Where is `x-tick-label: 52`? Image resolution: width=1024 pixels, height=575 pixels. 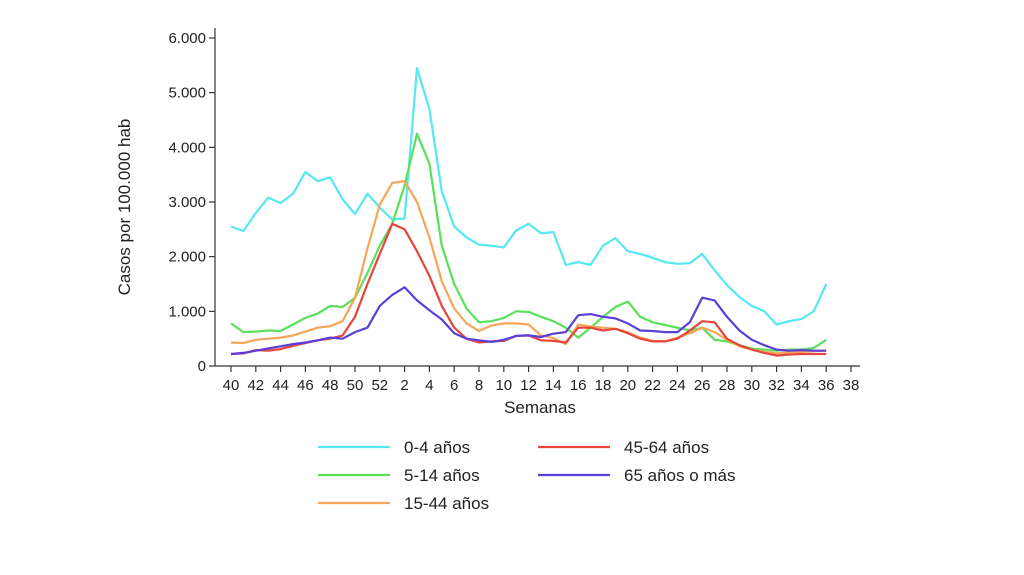 x-tick-label: 52 is located at coordinates (379, 385).